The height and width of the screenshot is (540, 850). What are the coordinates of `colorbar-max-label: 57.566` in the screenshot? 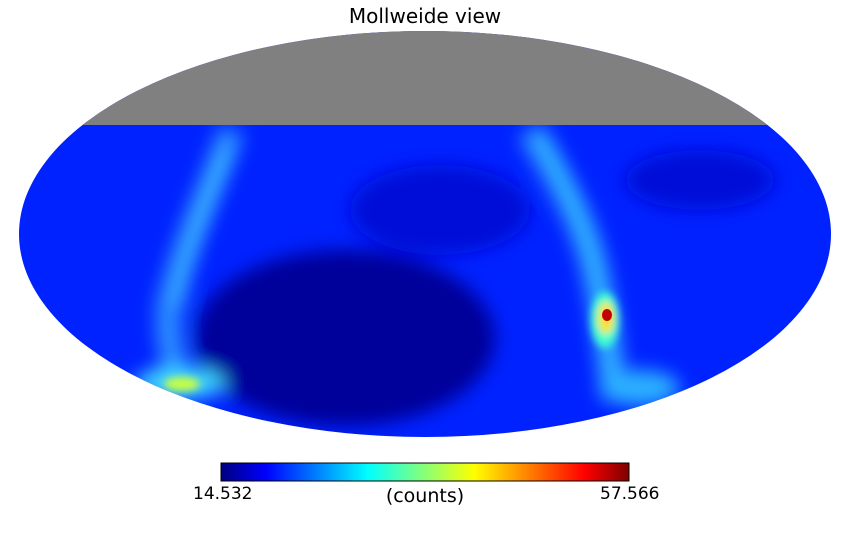 It's located at (630, 494).